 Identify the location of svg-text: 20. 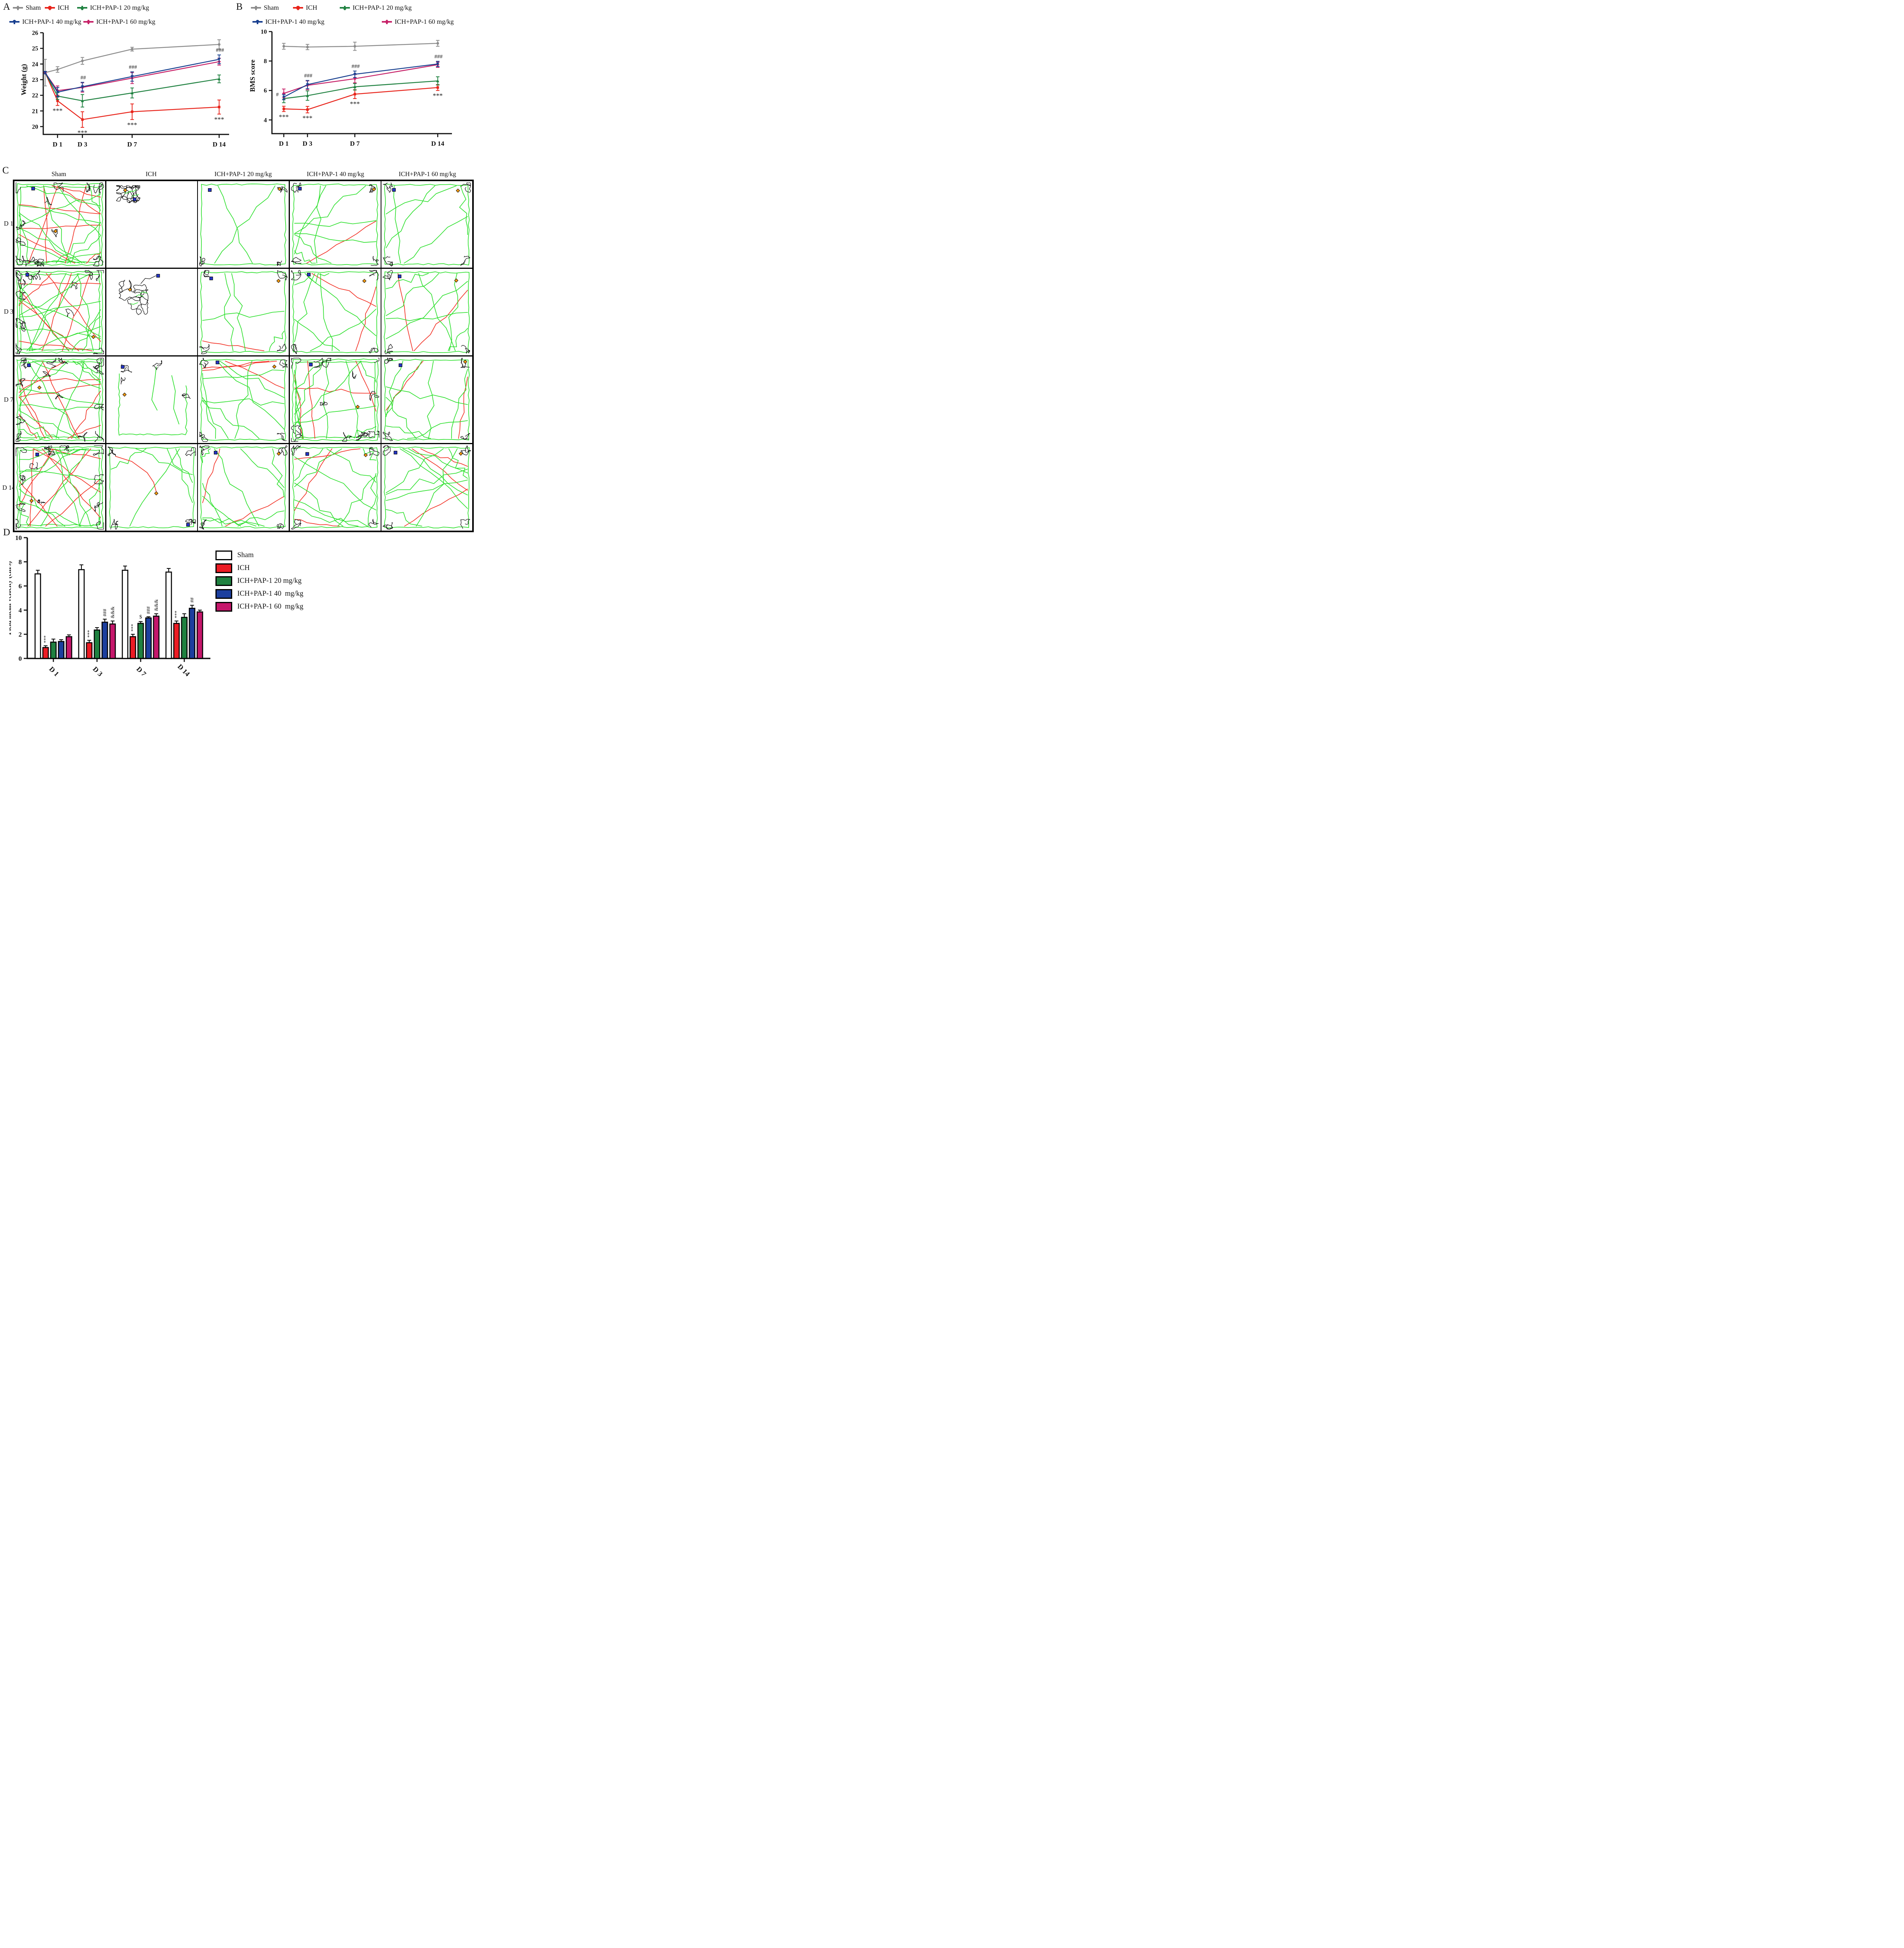
(35, 127).